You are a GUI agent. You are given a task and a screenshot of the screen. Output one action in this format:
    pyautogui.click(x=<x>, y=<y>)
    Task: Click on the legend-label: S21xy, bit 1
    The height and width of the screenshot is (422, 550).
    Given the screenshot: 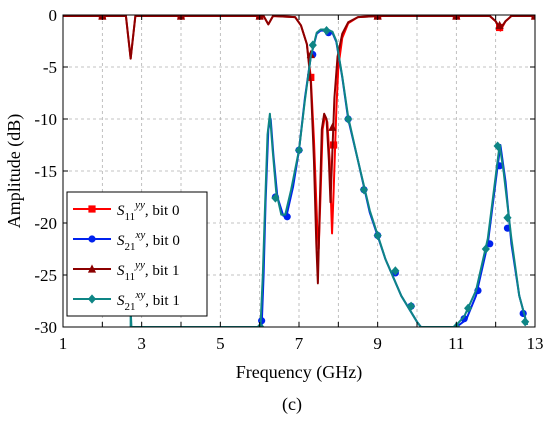 What is the action you would take?
    pyautogui.click(x=148, y=301)
    